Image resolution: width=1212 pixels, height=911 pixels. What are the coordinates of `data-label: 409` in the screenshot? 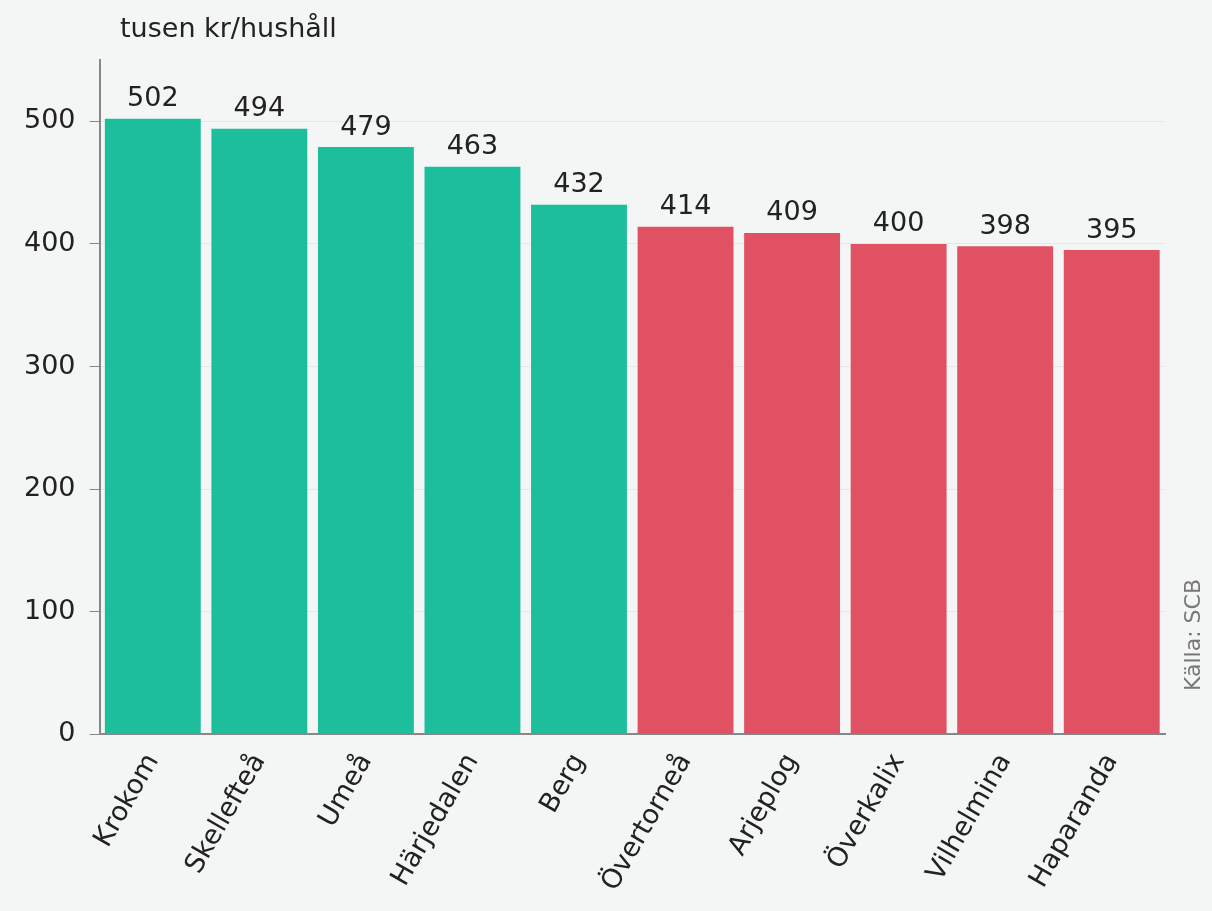 It's located at (792, 211).